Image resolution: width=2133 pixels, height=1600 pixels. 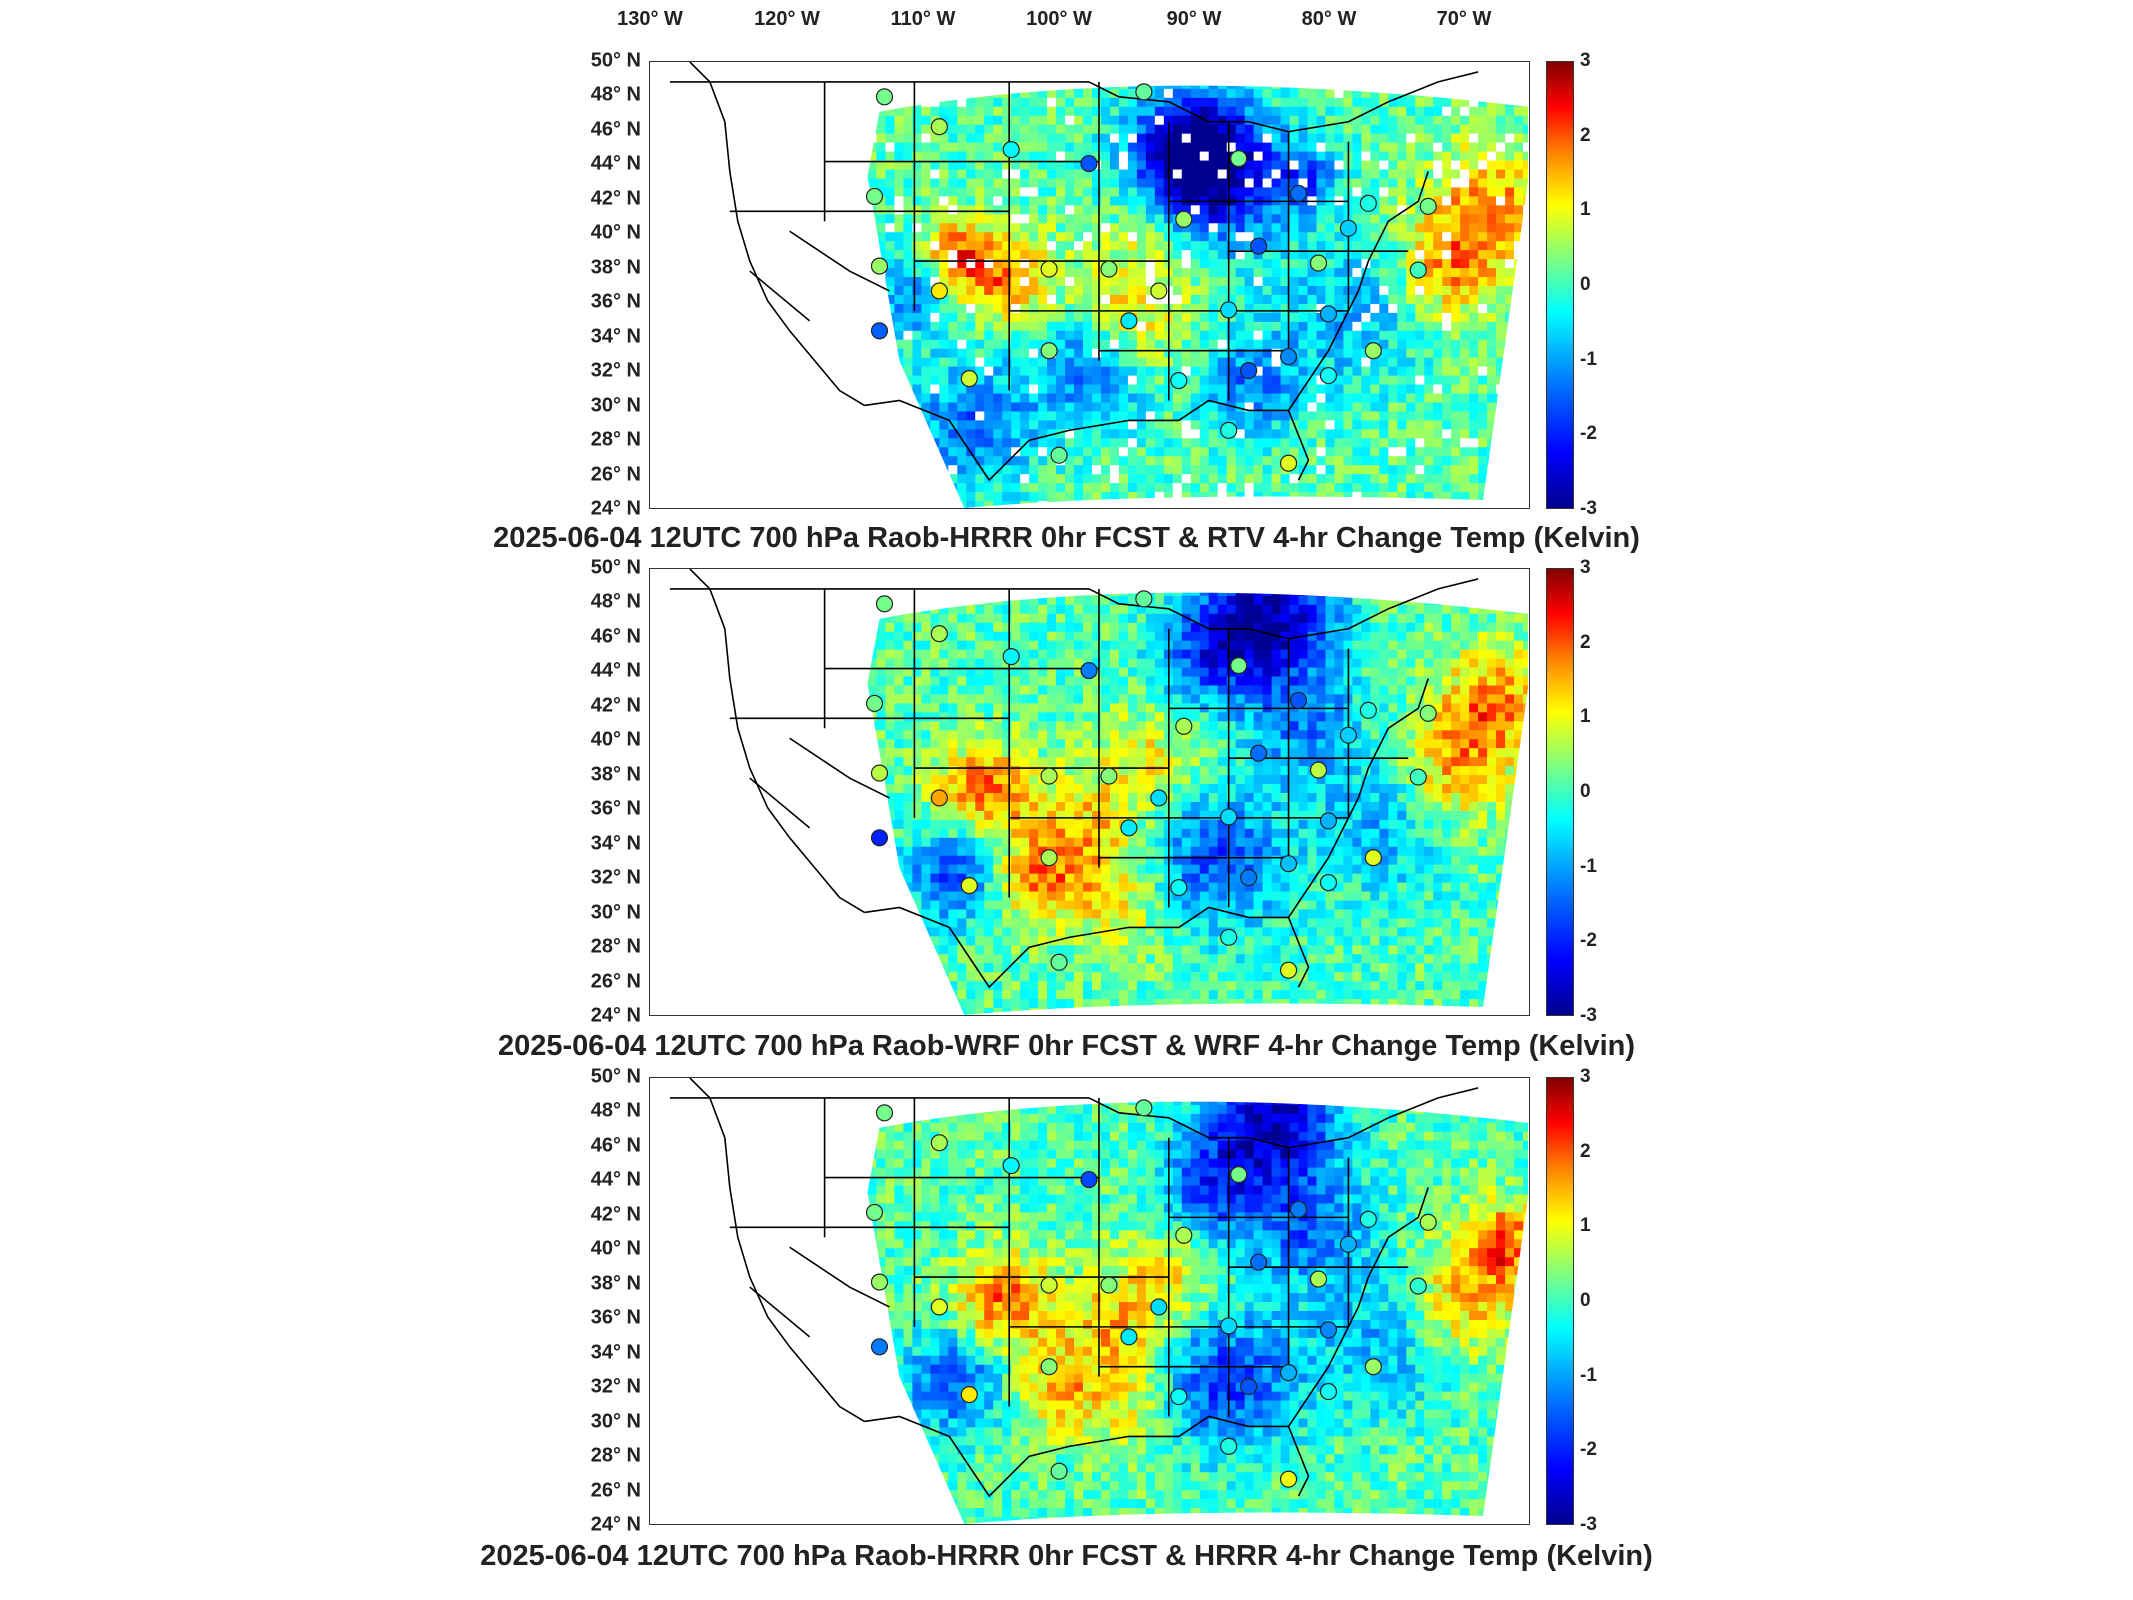 What do you see at coordinates (1585, 135) in the screenshot?
I see `colorbar-tick-label: 2` at bounding box center [1585, 135].